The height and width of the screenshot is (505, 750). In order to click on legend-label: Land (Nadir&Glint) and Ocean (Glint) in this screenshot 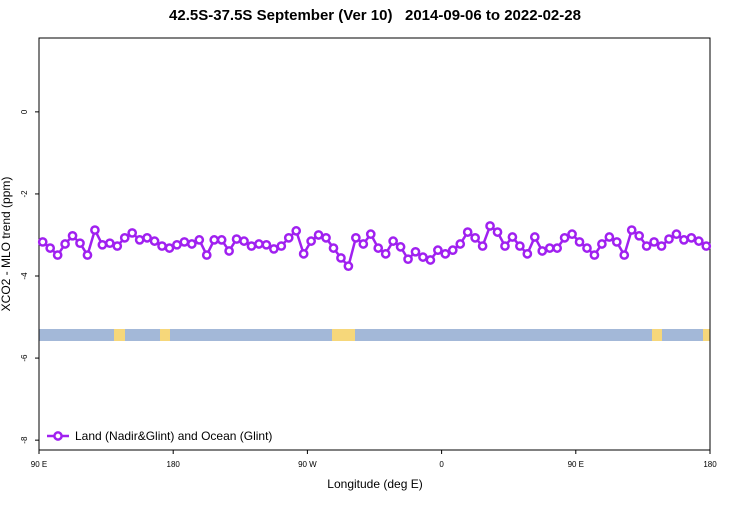, I will do `click(173, 436)`.